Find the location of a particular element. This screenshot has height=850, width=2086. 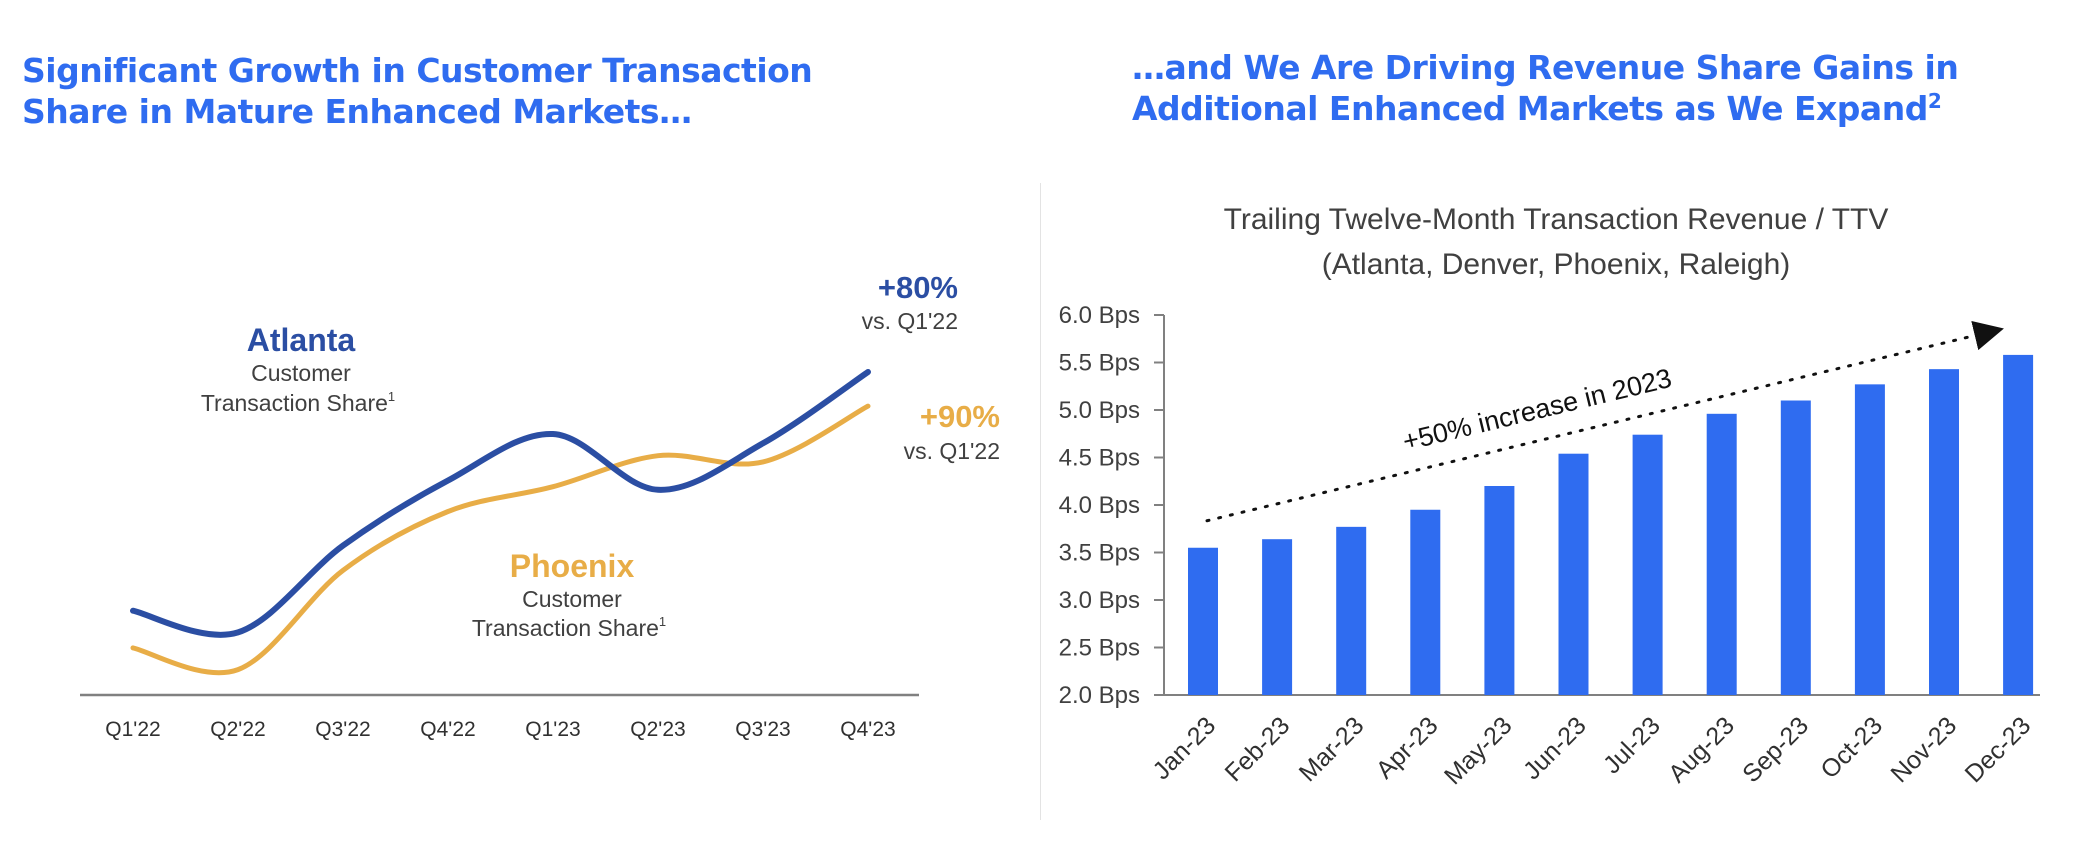

atlanta-change-sub: vs. Q1'22 is located at coordinates (910, 321).